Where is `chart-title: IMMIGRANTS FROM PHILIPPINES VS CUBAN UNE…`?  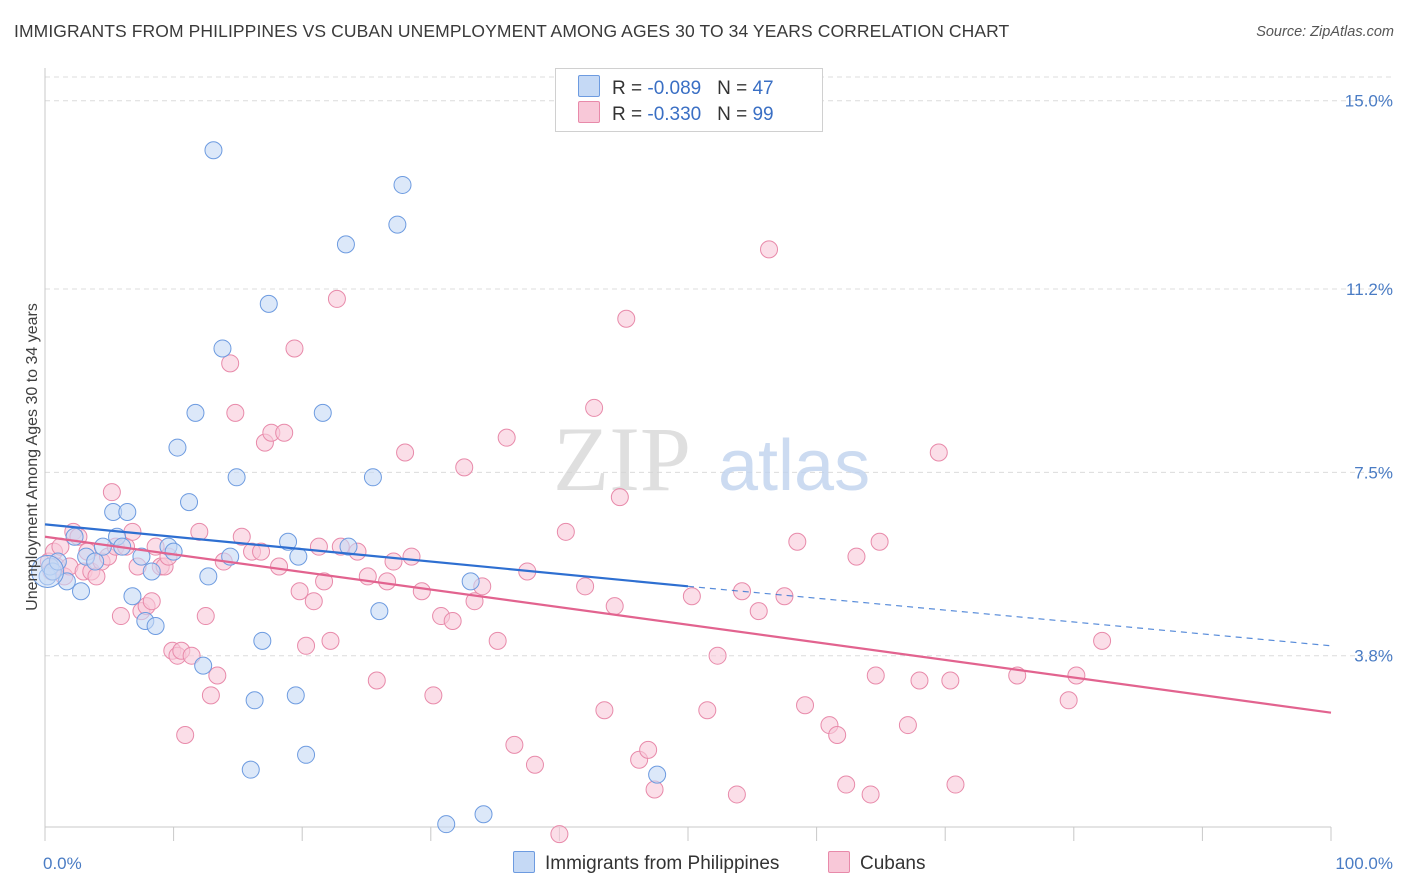
chart-title: IMMIGRANTS FROM PHILIPPINES VS CUBAN UNE… is located at coordinates (512, 31).